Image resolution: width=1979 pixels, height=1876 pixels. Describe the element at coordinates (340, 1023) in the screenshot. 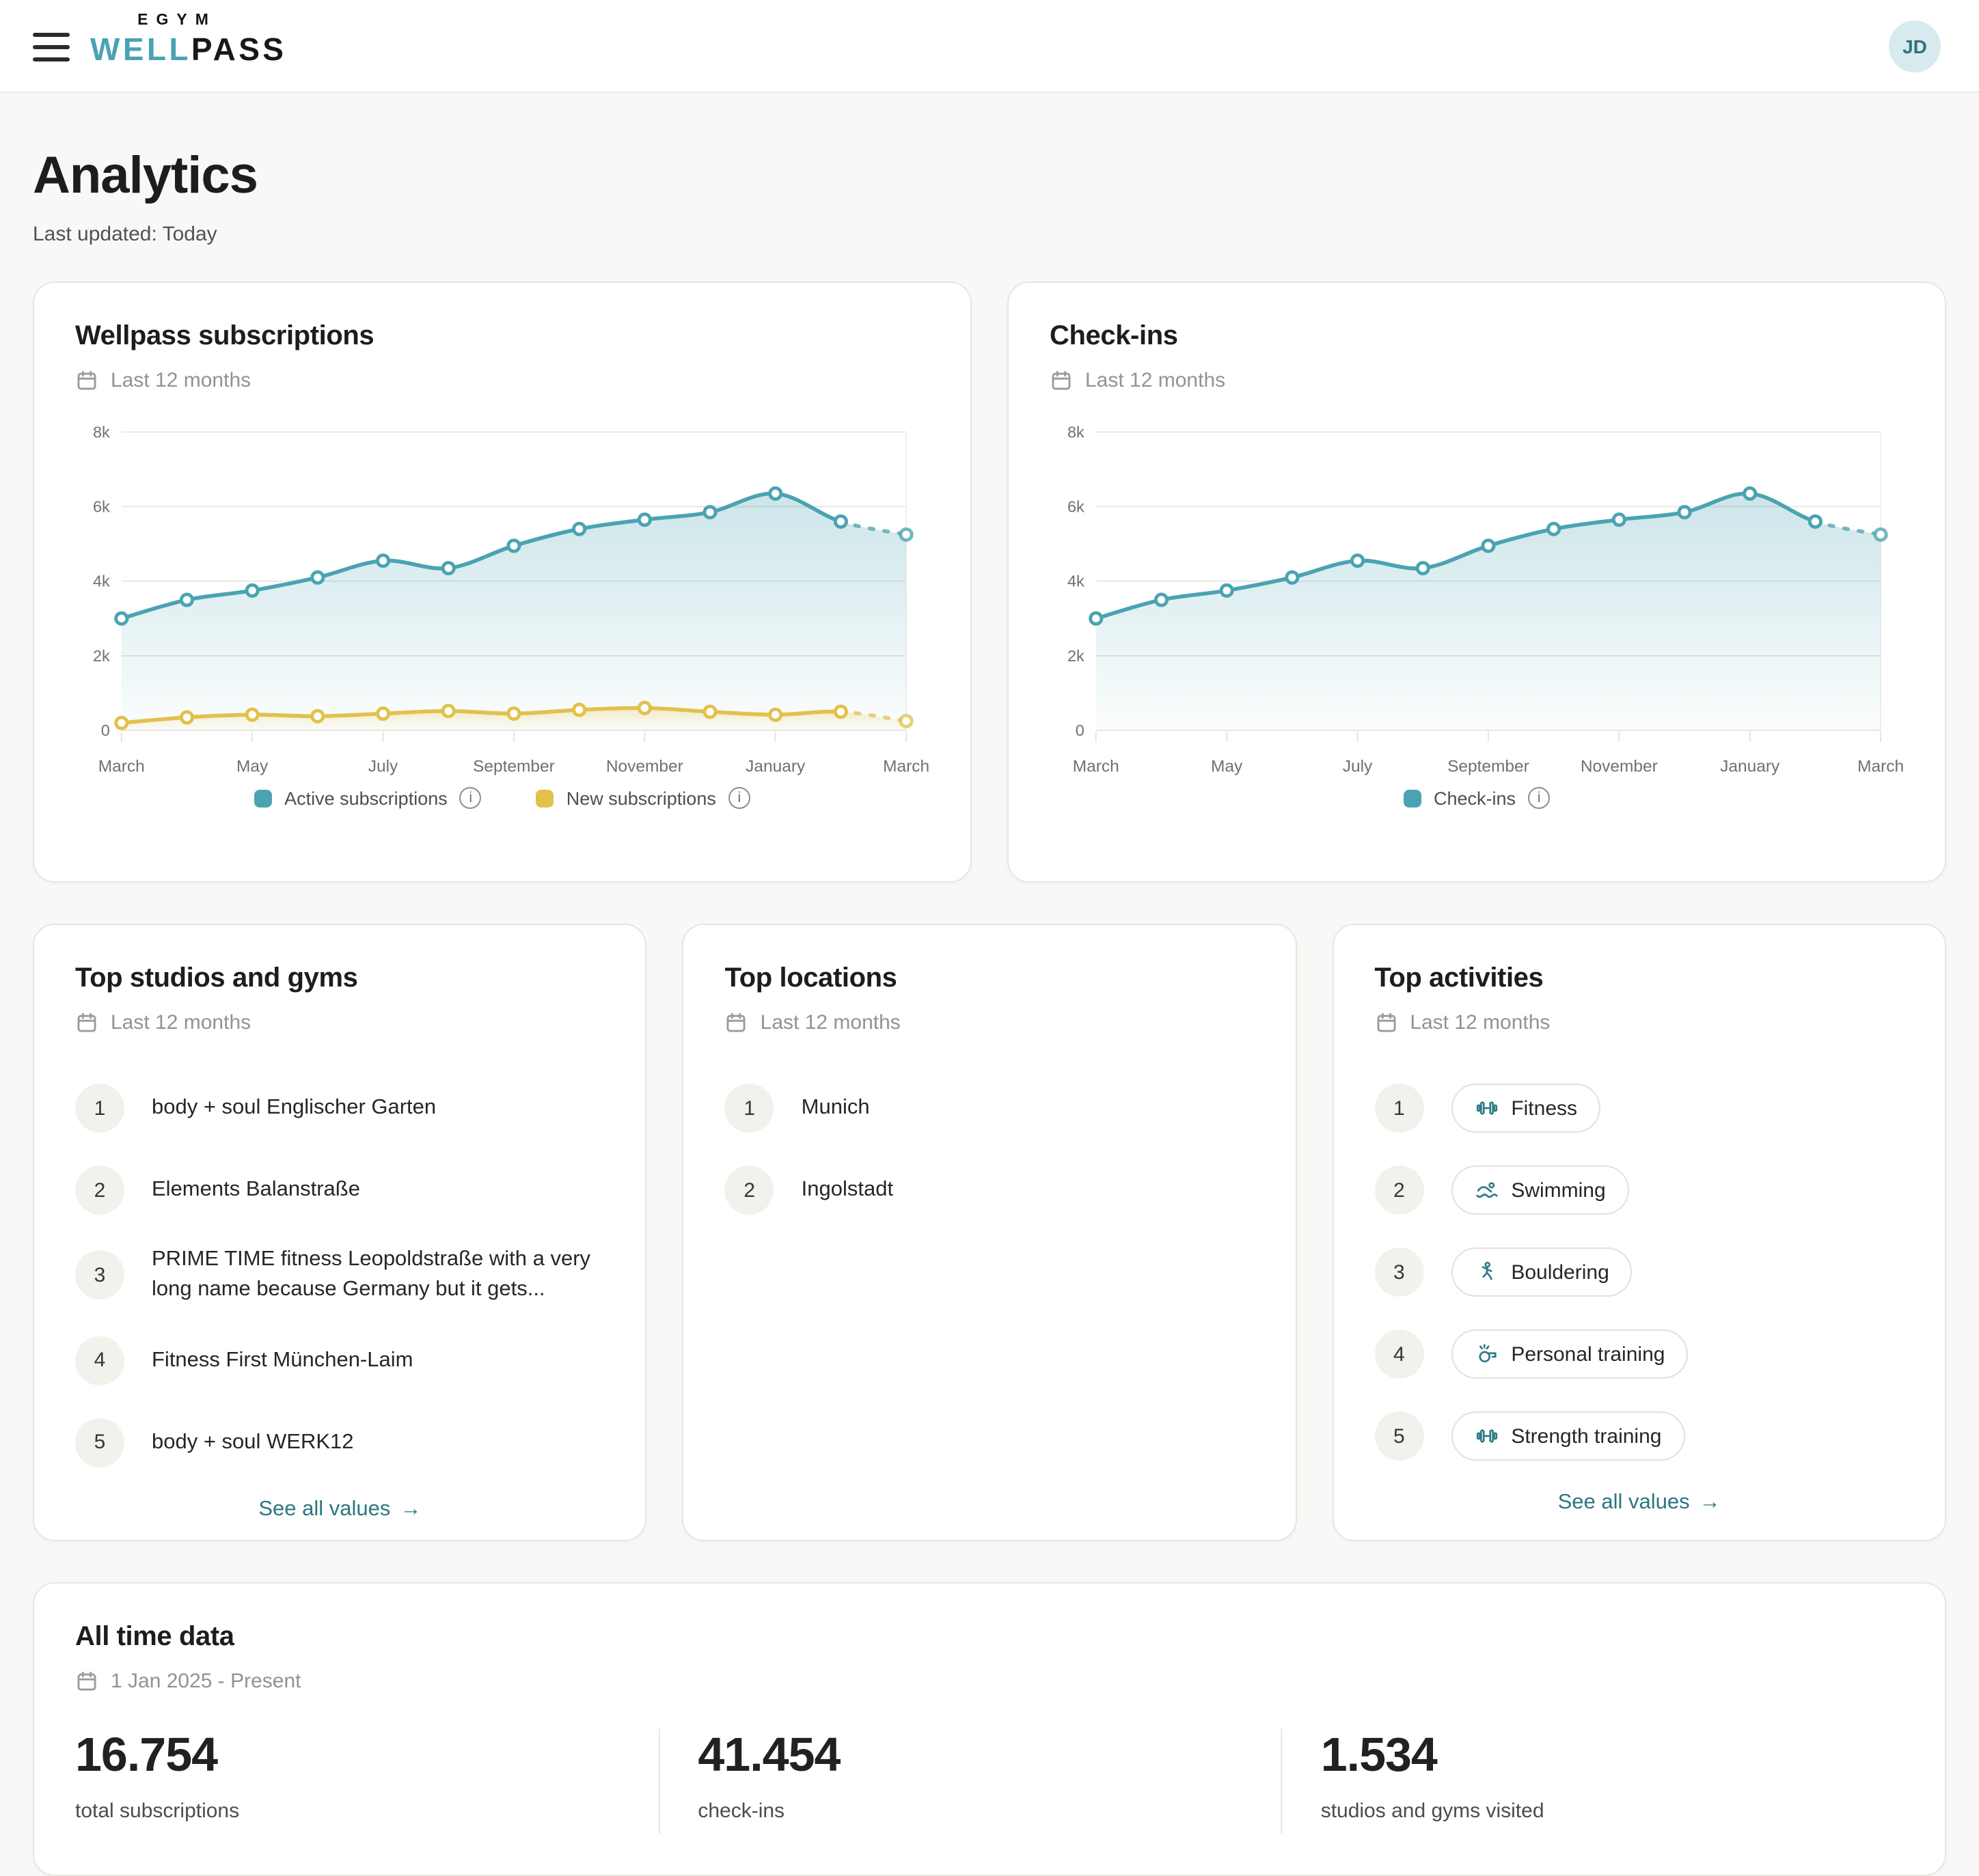

I see `top-studios-period: Last 12 months` at that location.